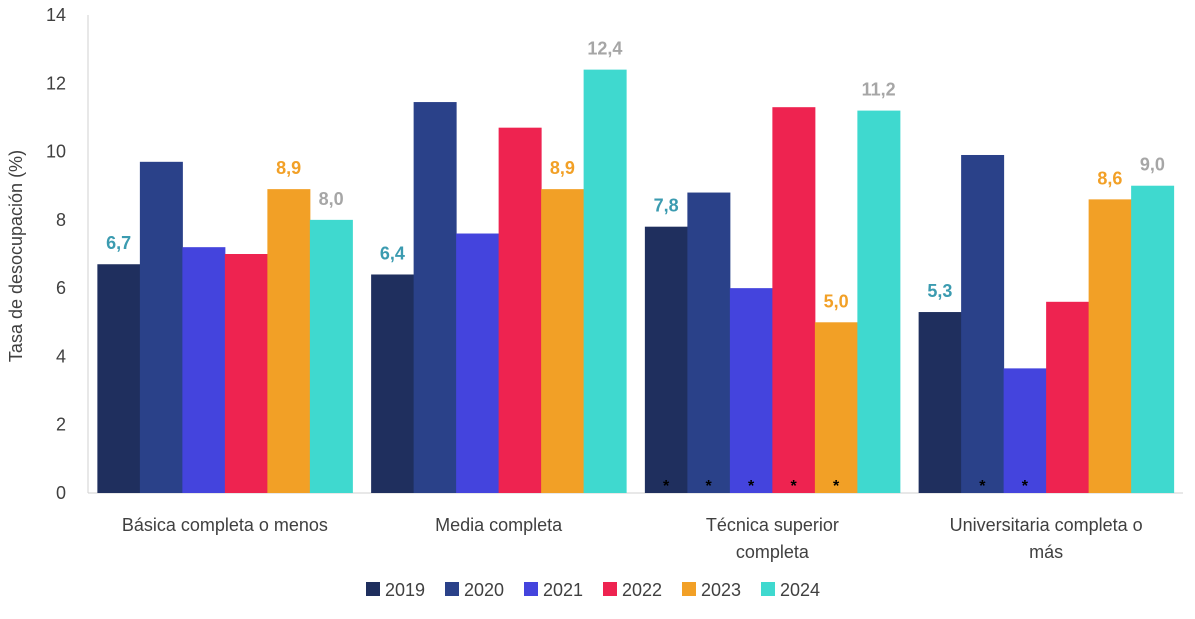  Describe the element at coordinates (56, 83) in the screenshot. I see `y-tick-label: 12` at that location.